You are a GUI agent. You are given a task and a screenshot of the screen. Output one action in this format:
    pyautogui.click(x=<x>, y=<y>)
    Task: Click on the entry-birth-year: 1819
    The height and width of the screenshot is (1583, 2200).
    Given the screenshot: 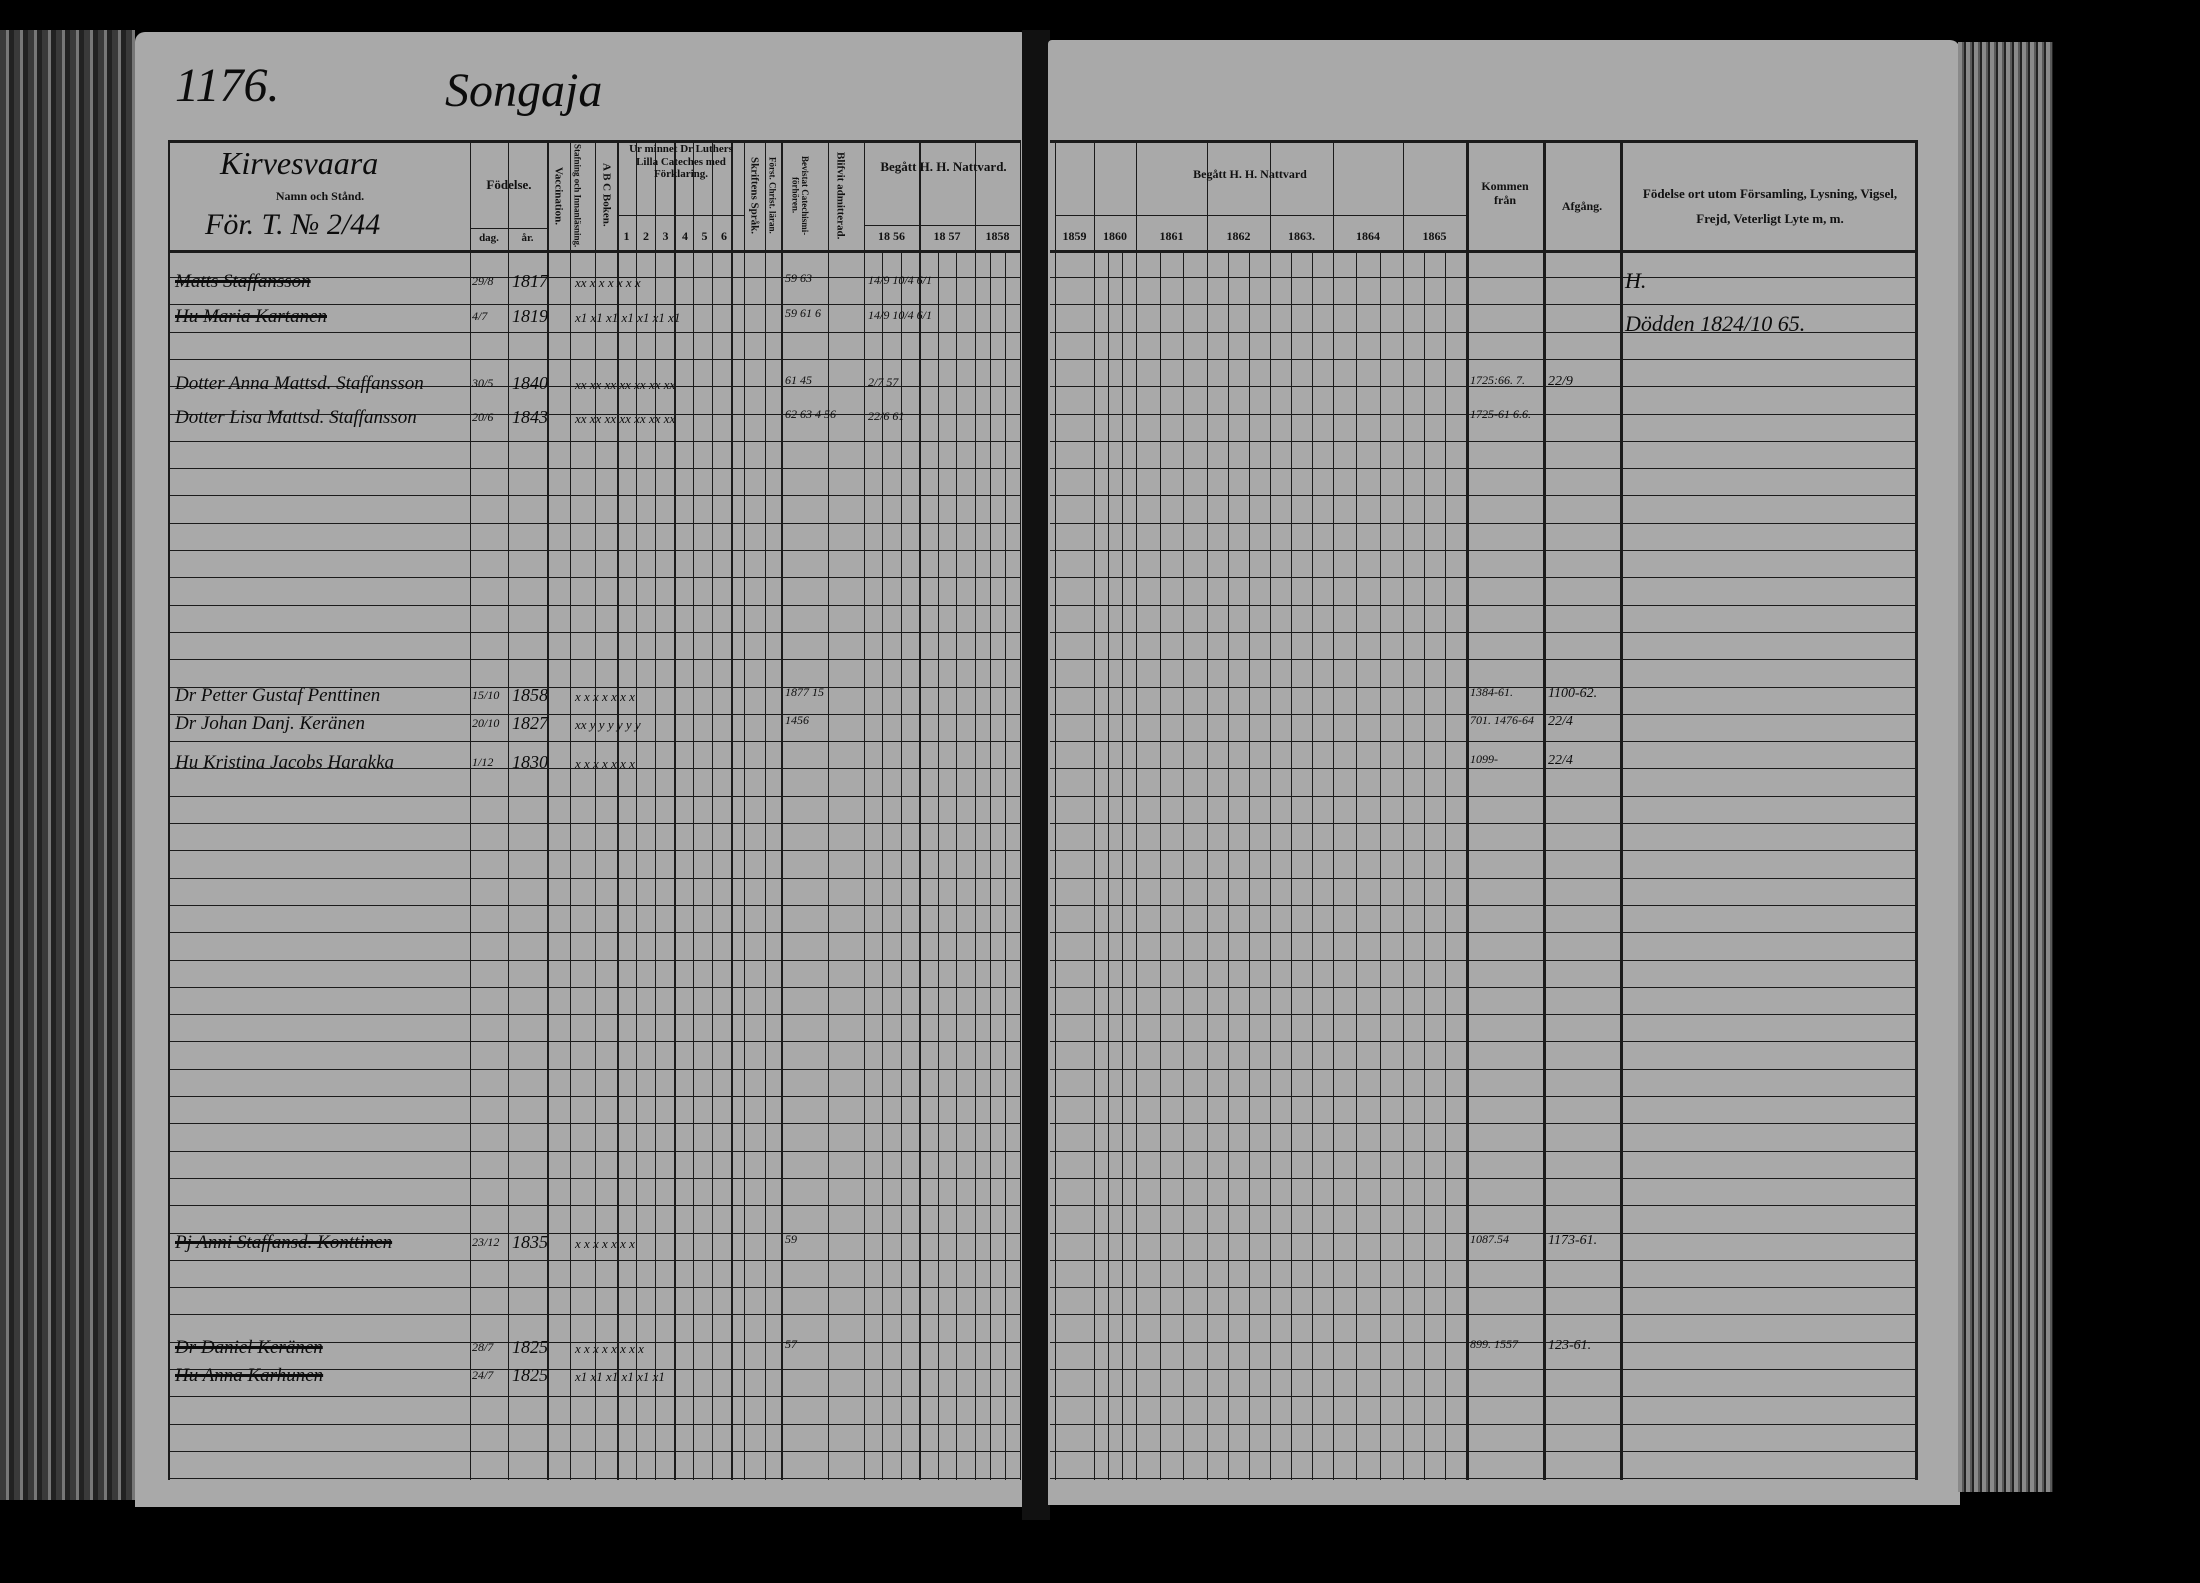 What is the action you would take?
    pyautogui.click(x=530, y=316)
    